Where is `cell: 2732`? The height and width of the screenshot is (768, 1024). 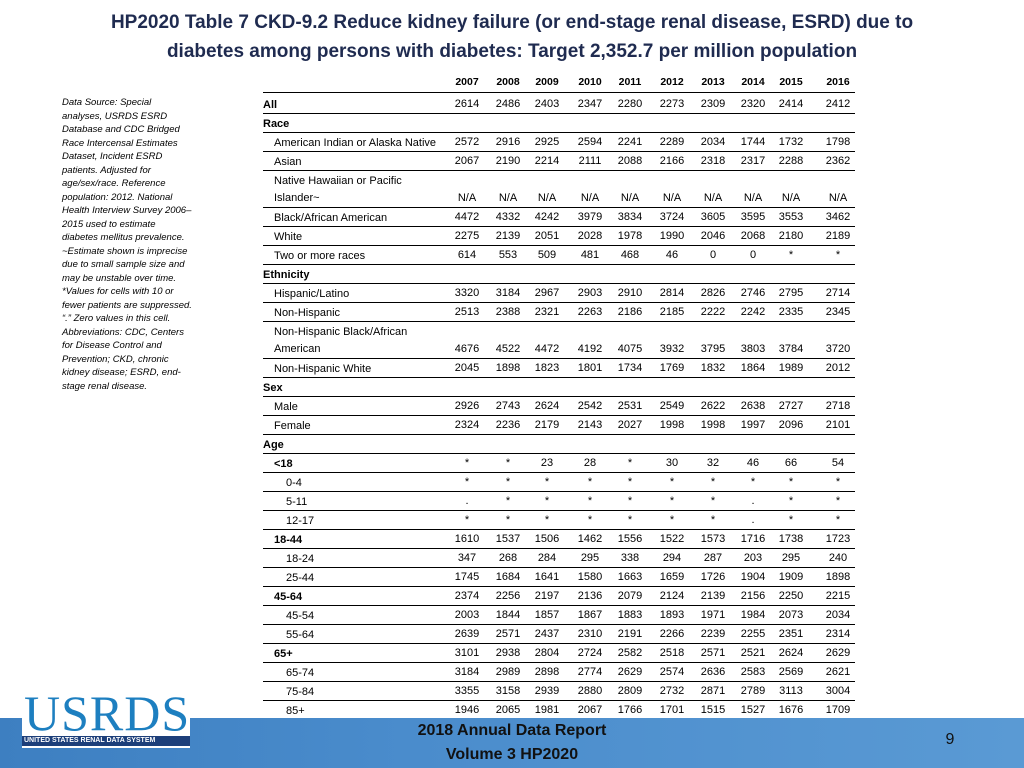
cell: 2732 is located at coordinates (672, 691).